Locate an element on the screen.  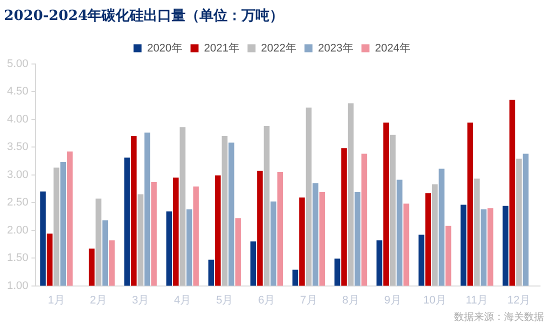
x-tick-label: 1月 is located at coordinates (56, 300).